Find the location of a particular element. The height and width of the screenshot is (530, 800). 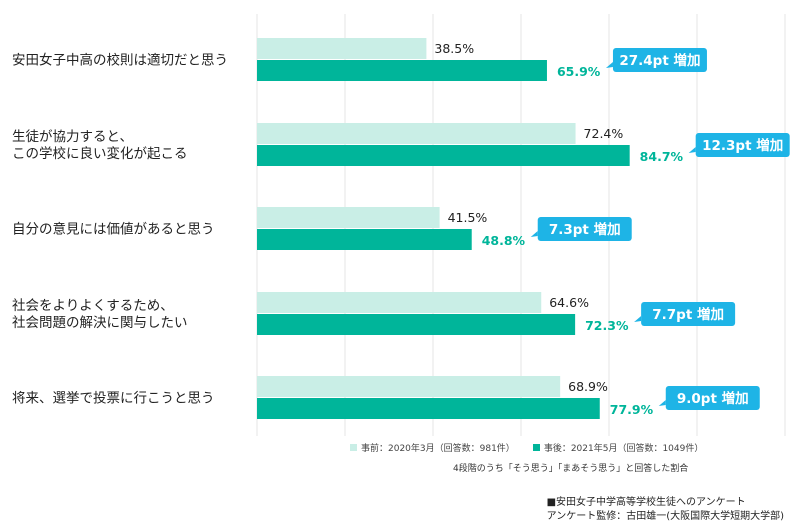

chart-note: 4段階のうち「そう思う」「まあそう思う」と回答した割合 is located at coordinates (571, 469).